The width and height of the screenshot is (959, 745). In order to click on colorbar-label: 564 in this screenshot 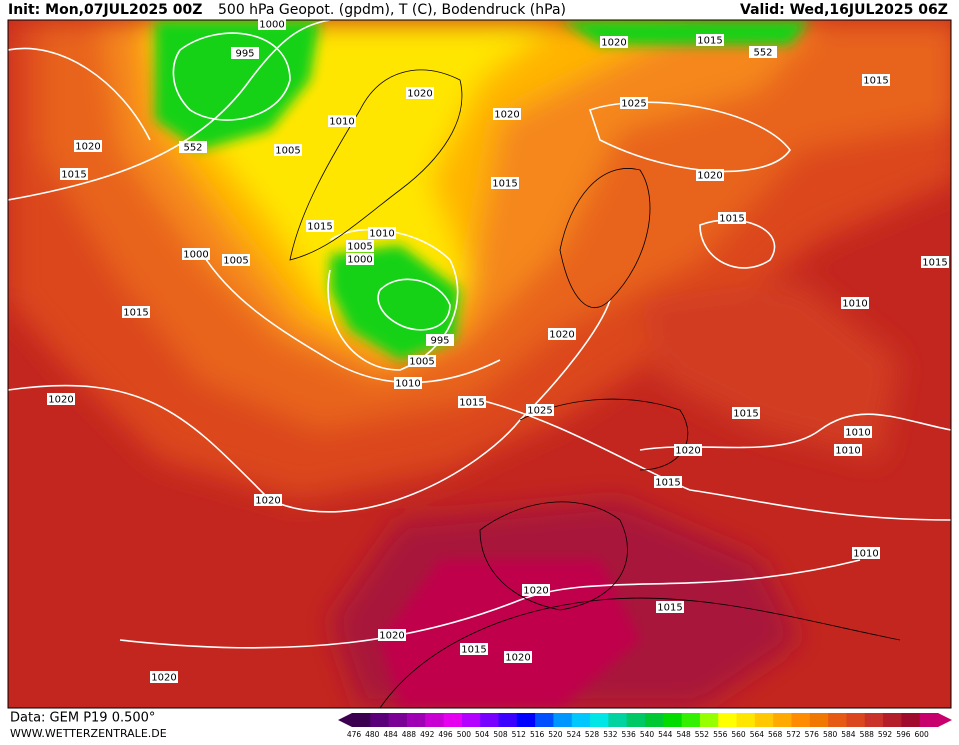, I will do `click(757, 734)`.